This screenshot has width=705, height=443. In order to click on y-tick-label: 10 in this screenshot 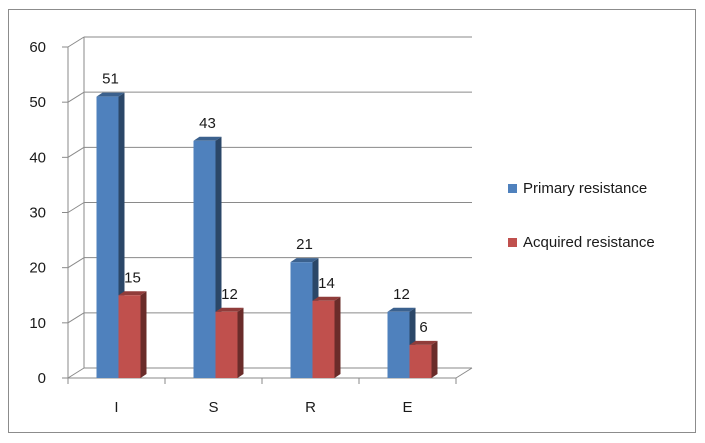, I will do `click(37, 323)`.